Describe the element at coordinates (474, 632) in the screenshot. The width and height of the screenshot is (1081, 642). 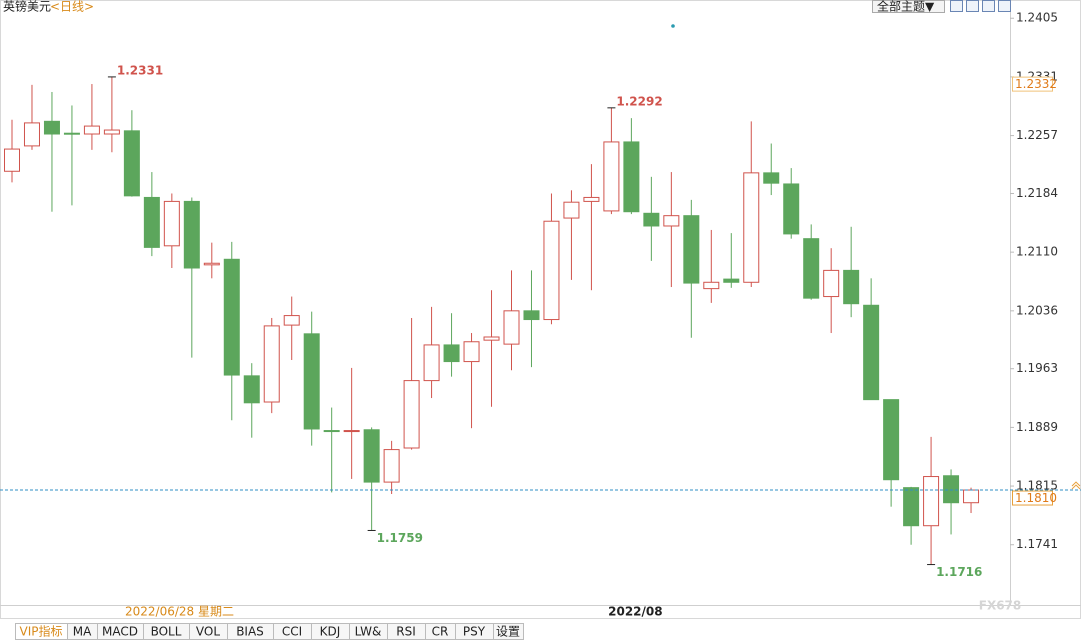
I see `toolbar-tab-label: PSY` at that location.